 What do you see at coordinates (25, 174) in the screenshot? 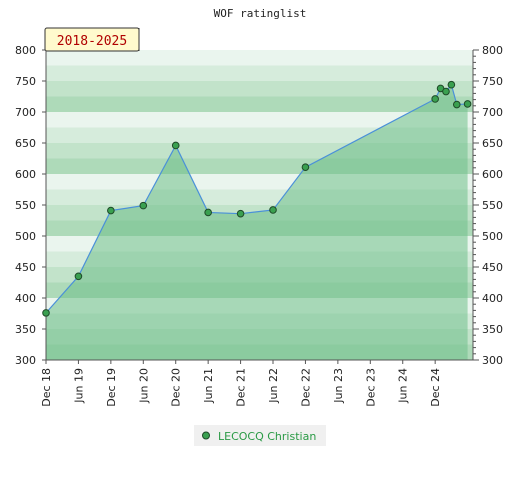
I see `y-tick-label-left: 600` at bounding box center [25, 174].